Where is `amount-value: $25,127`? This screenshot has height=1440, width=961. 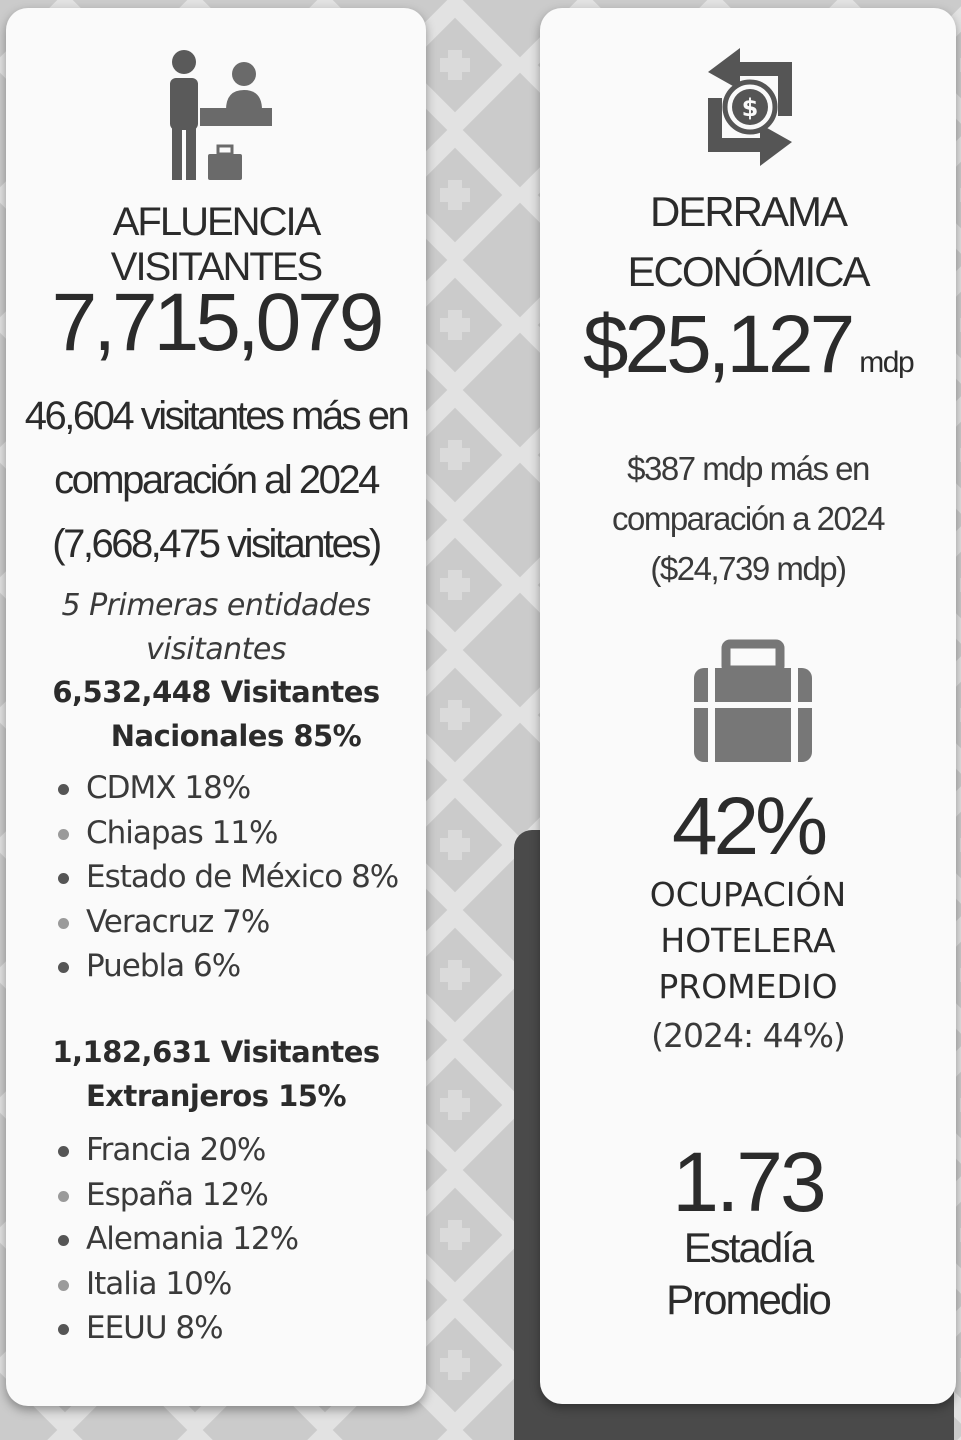 amount-value: $25,127 is located at coordinates (718, 344).